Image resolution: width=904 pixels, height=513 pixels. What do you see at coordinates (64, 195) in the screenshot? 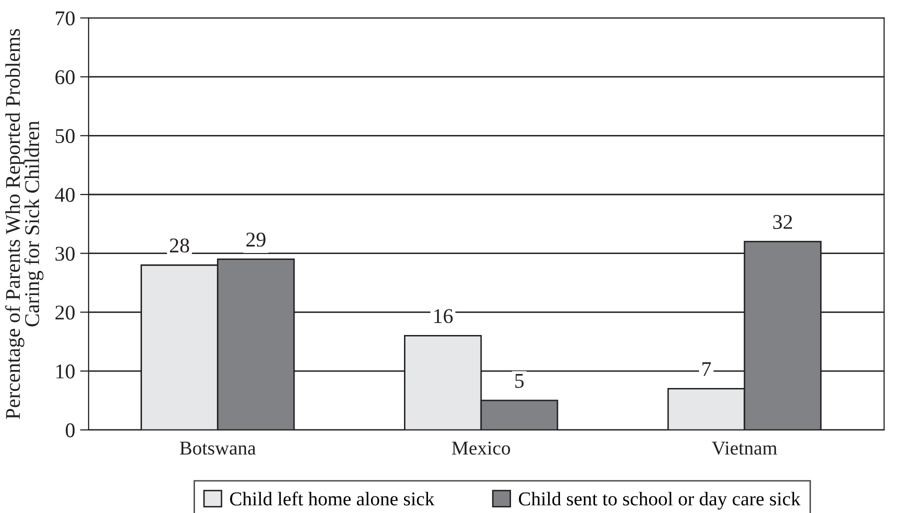
I see `y-tick-label: 40` at bounding box center [64, 195].